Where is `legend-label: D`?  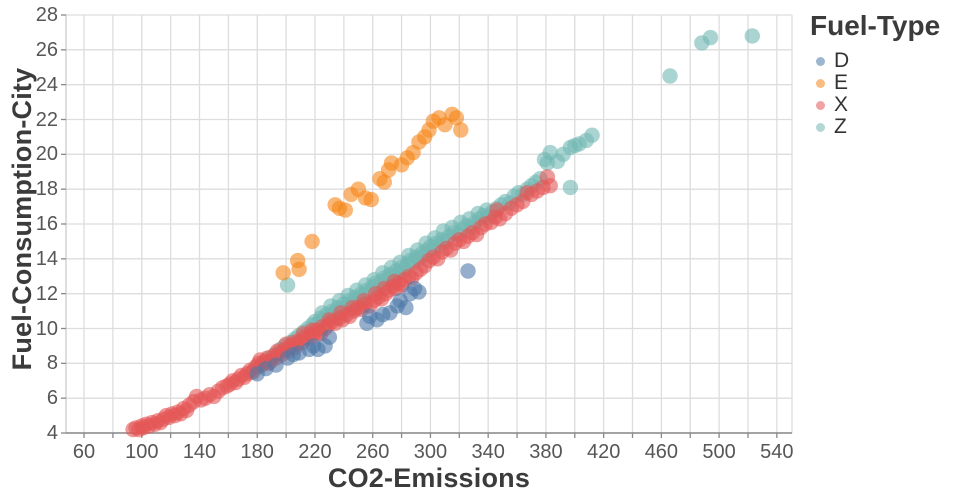
legend-label: D is located at coordinates (842, 60).